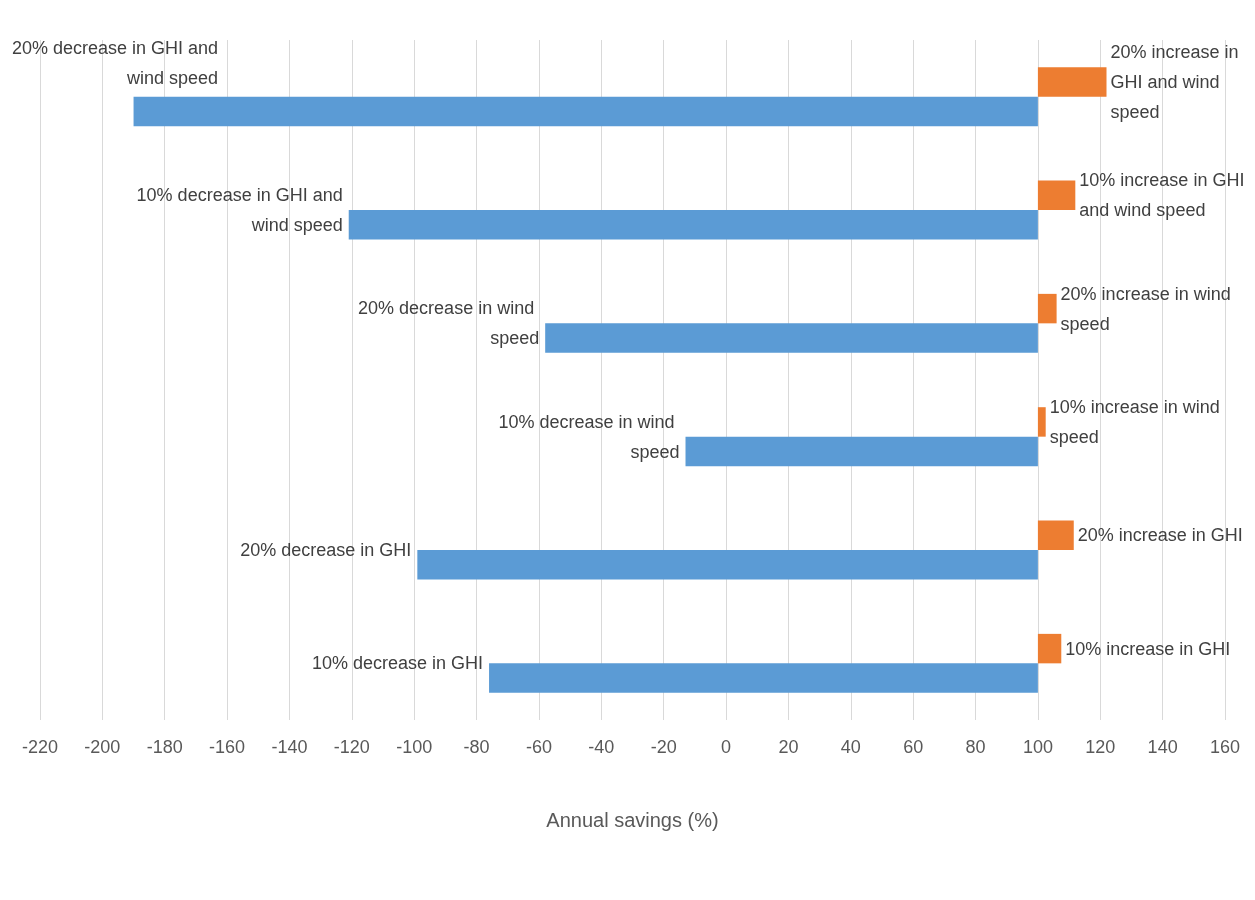 The height and width of the screenshot is (900, 1255). What do you see at coordinates (476, 747) in the screenshot?
I see `x-tick-label: -80` at bounding box center [476, 747].